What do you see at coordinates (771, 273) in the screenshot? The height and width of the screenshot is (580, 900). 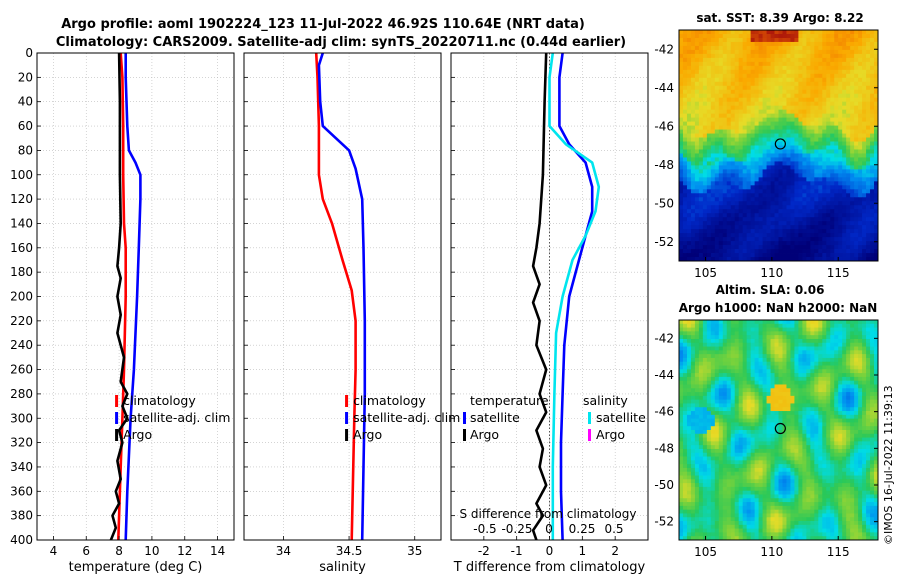 I see `x-tick-label: 110` at bounding box center [771, 273].